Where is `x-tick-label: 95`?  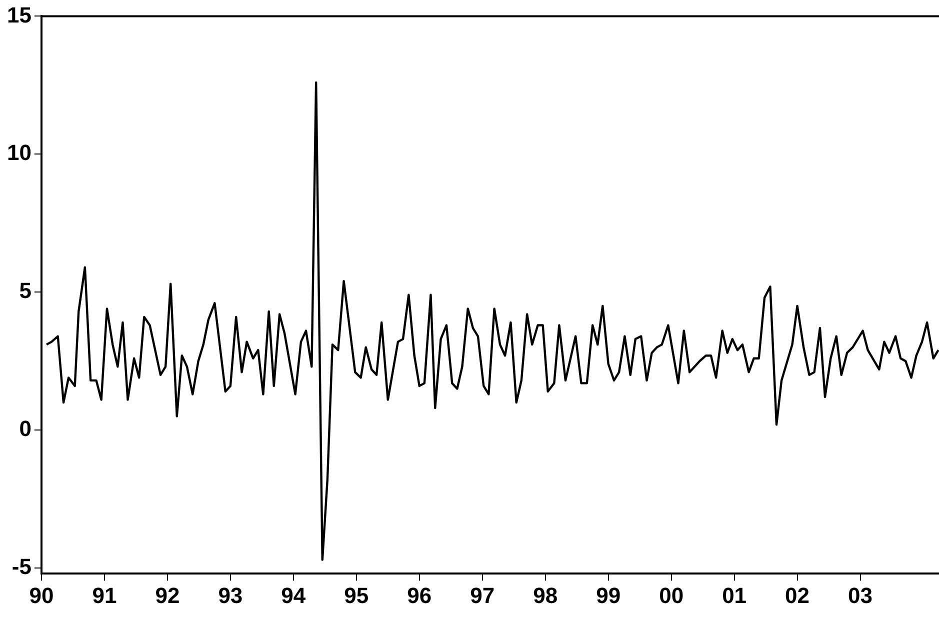
x-tick-label: 95 is located at coordinates (356, 595).